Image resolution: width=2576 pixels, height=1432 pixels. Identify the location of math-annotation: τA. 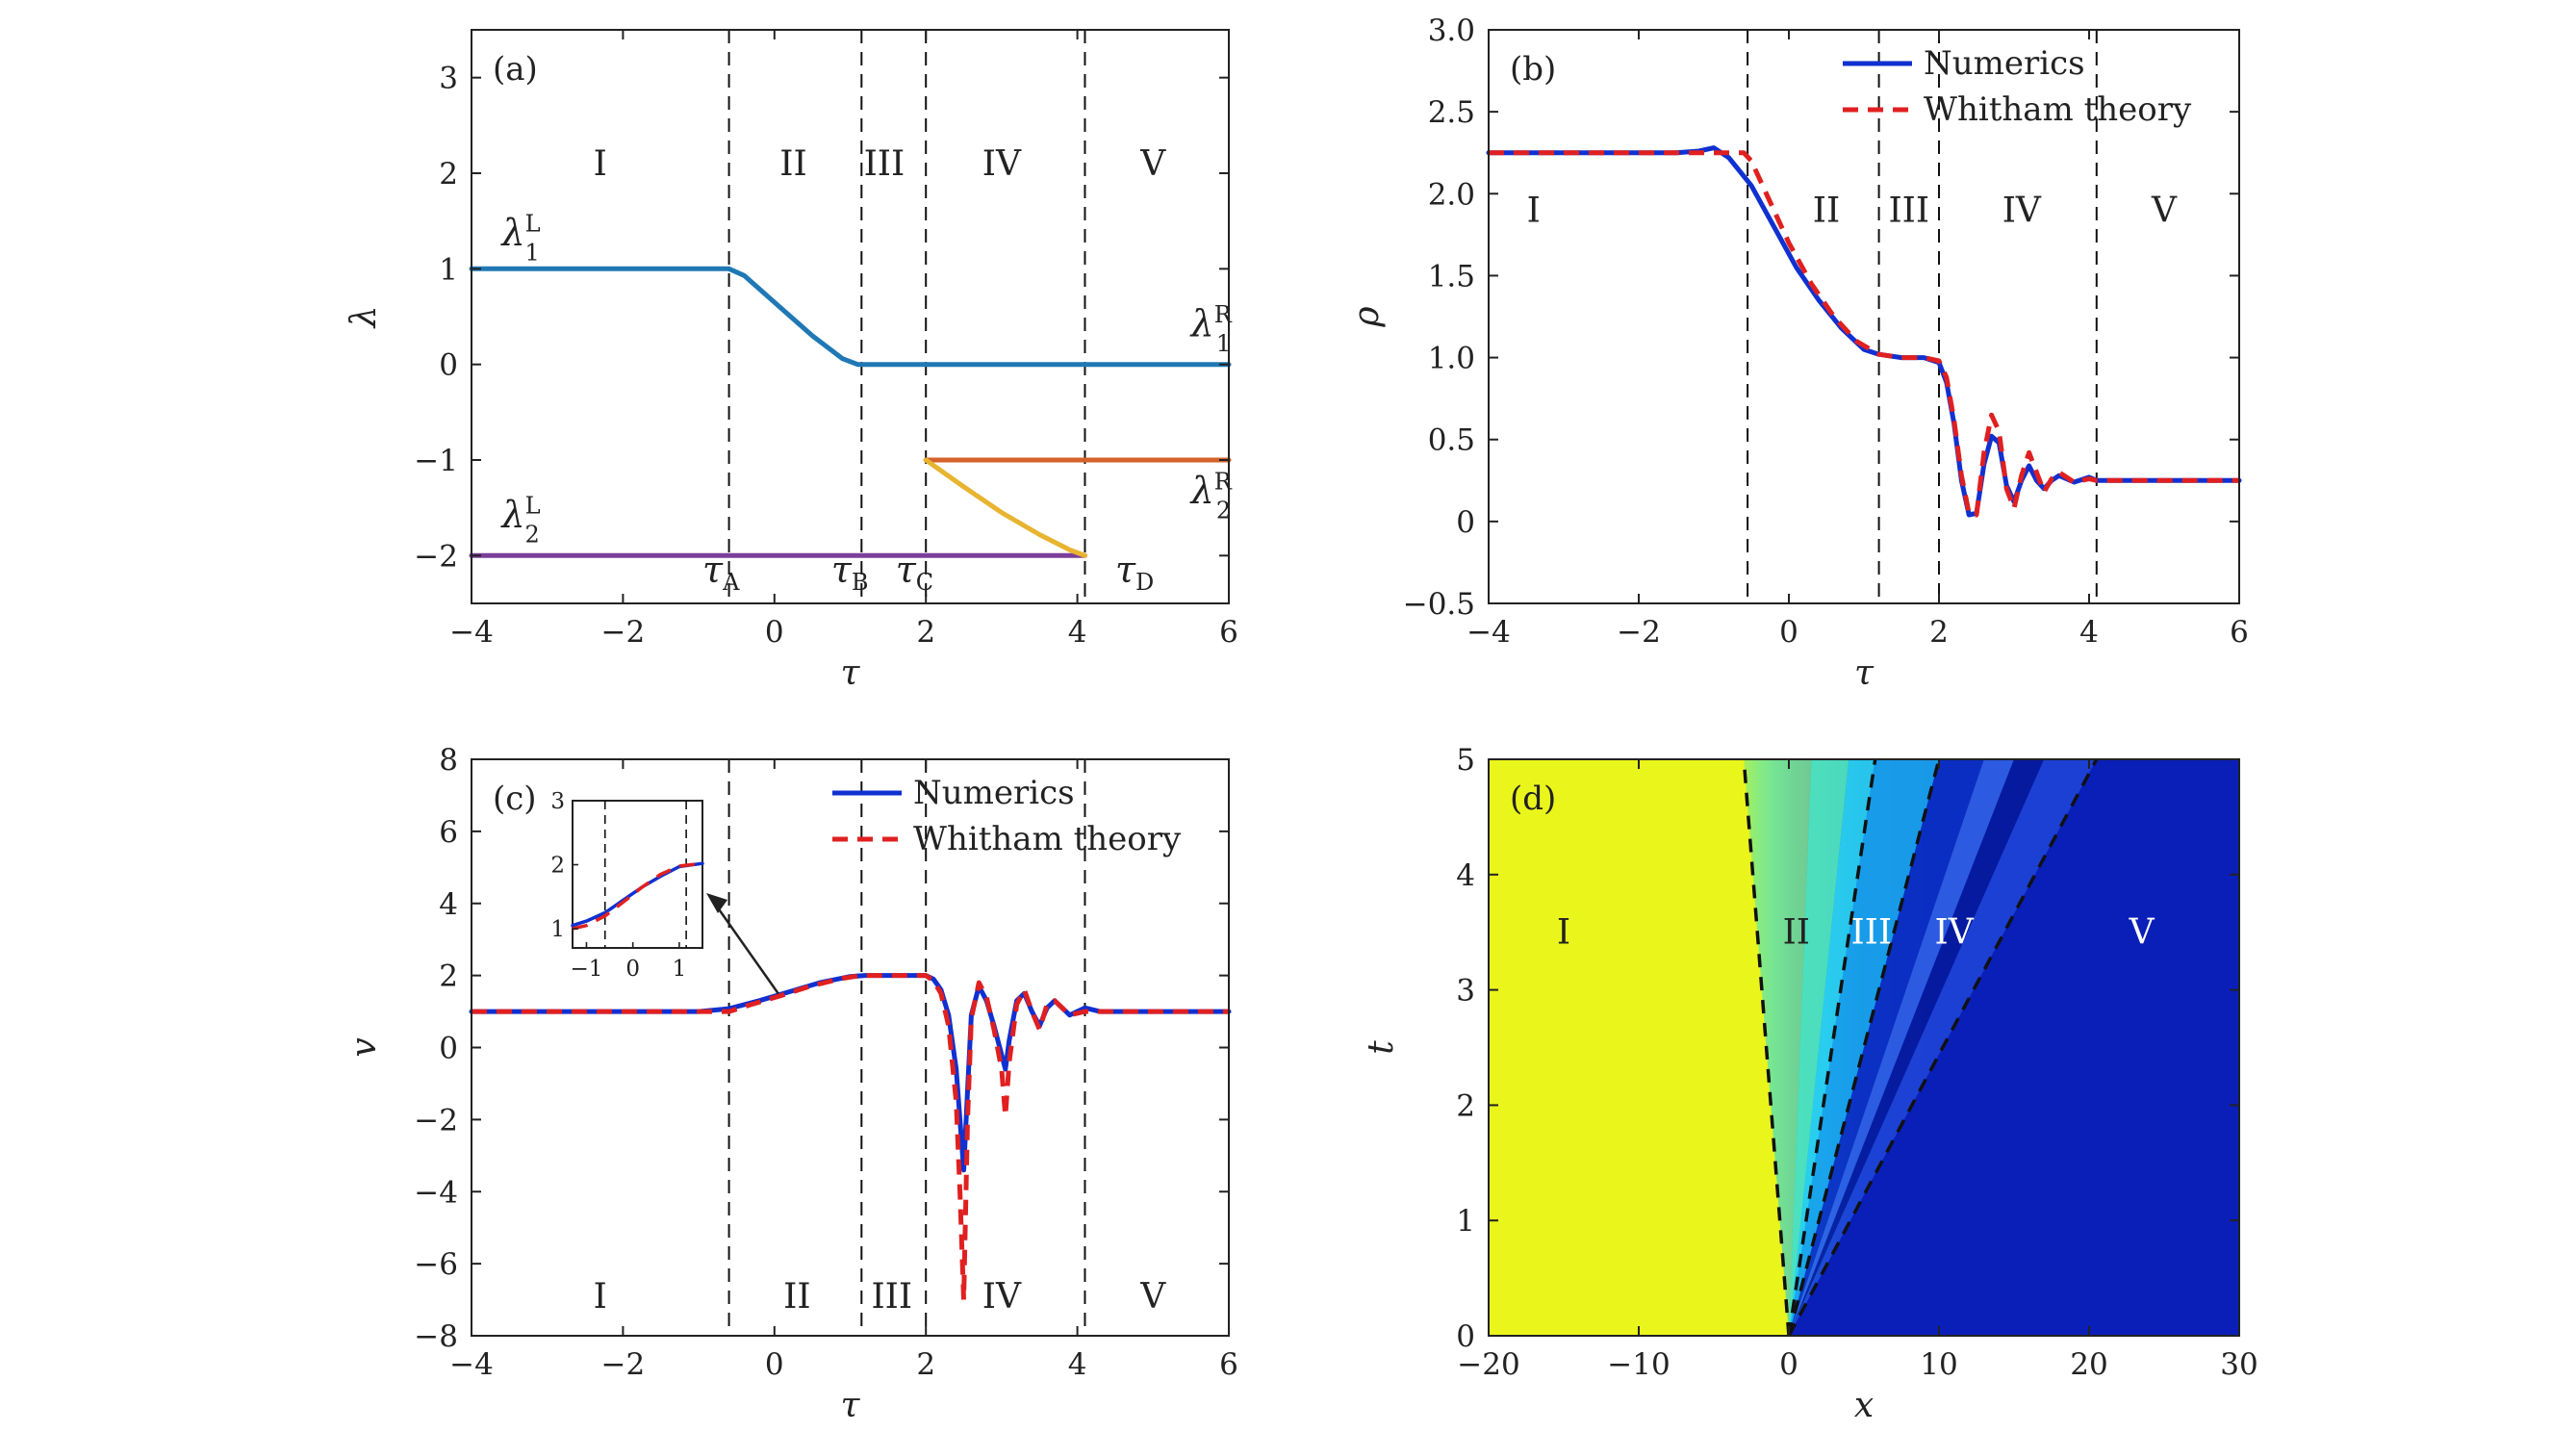
(721, 572).